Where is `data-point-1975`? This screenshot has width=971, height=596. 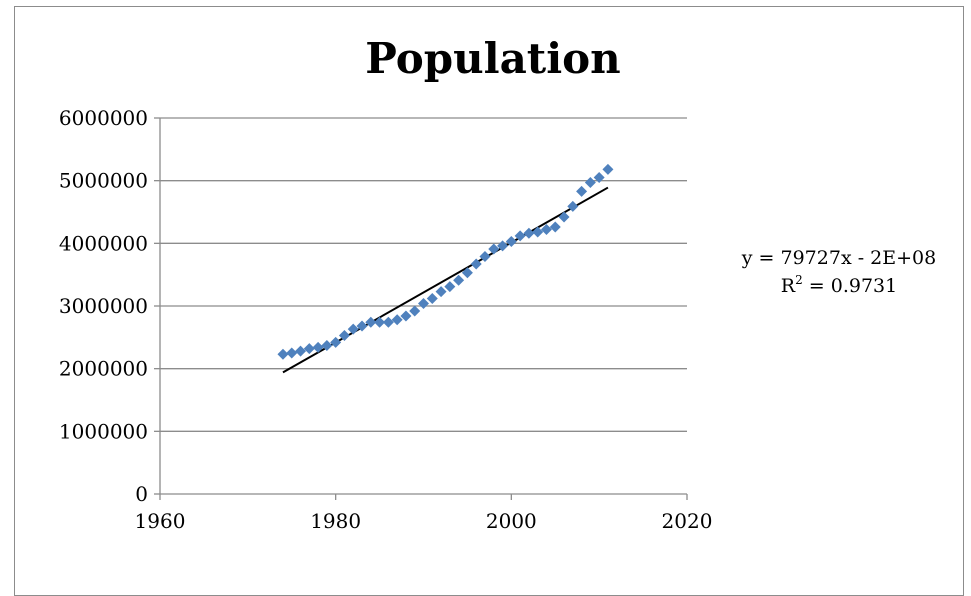 data-point-1975 is located at coordinates (292, 353).